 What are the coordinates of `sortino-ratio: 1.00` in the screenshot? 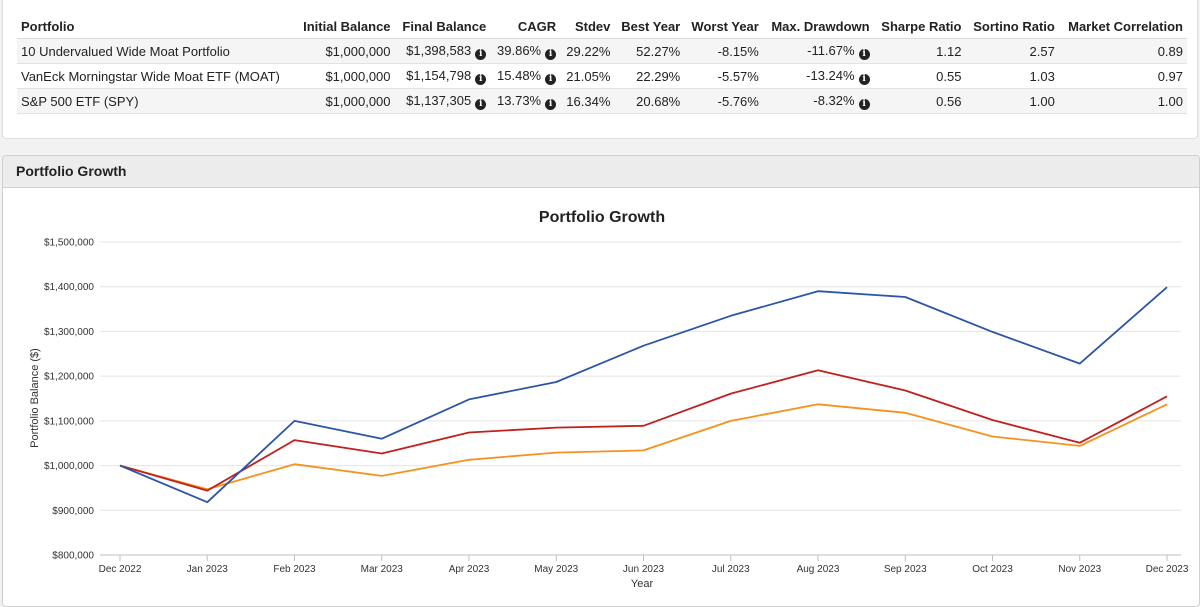 It's located at (1012, 101).